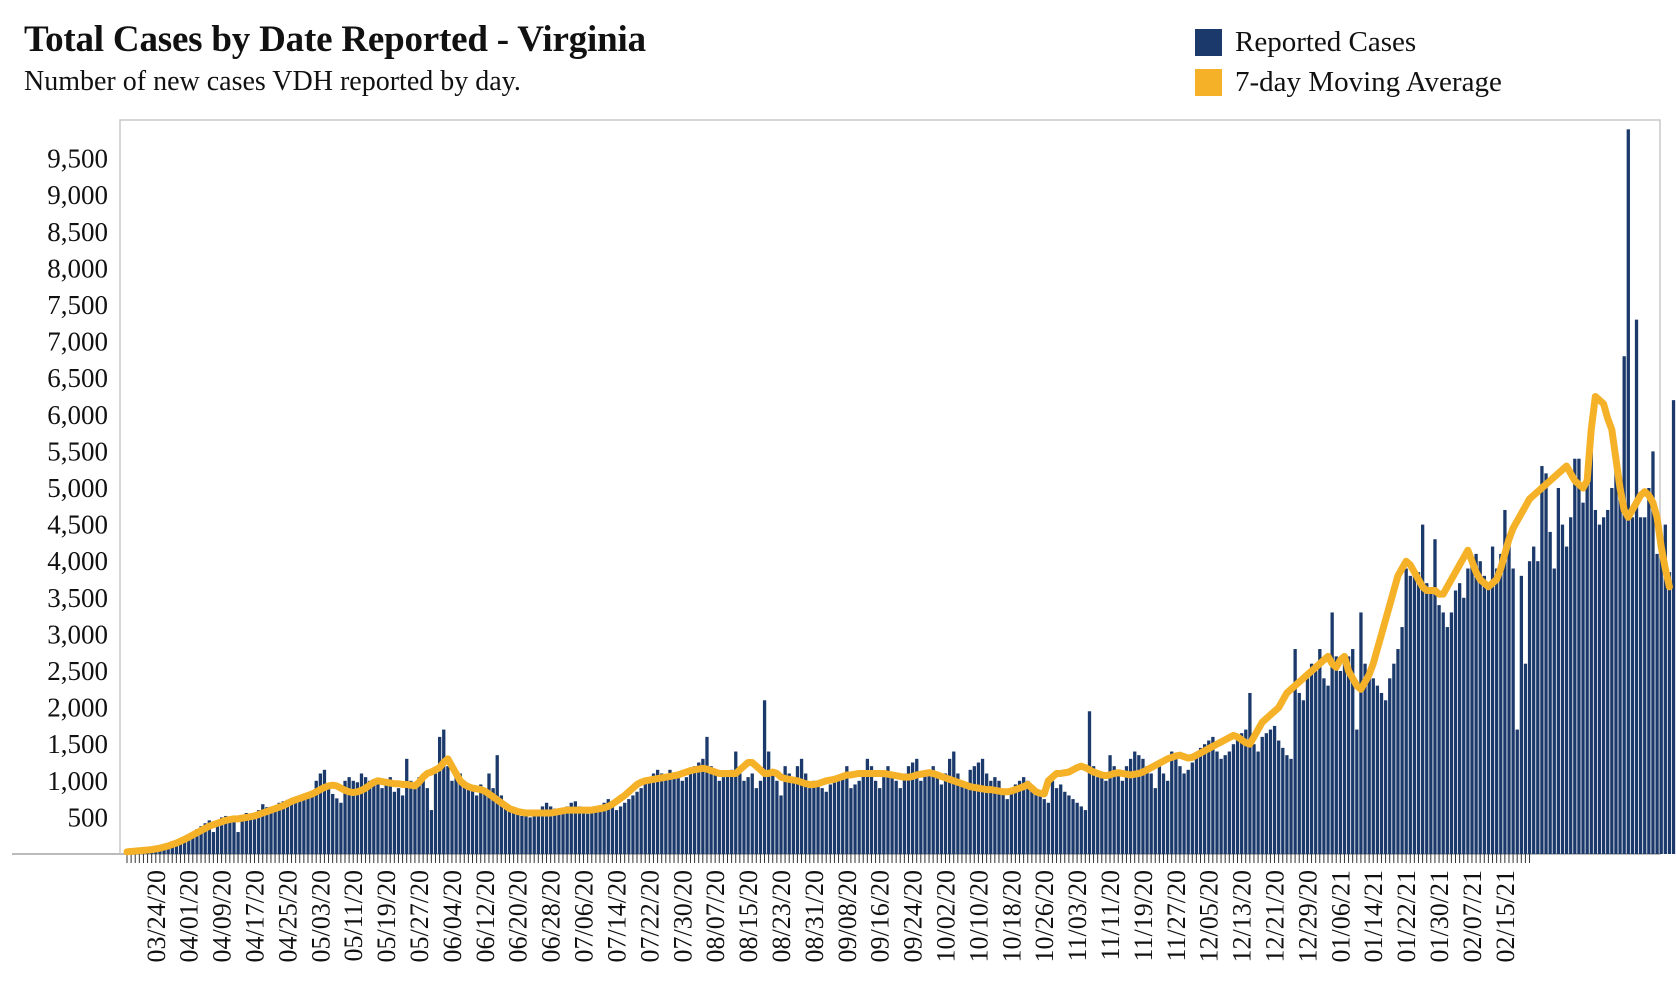  Describe the element at coordinates (77, 305) in the screenshot. I see `y-tick-label: 7,500` at that location.